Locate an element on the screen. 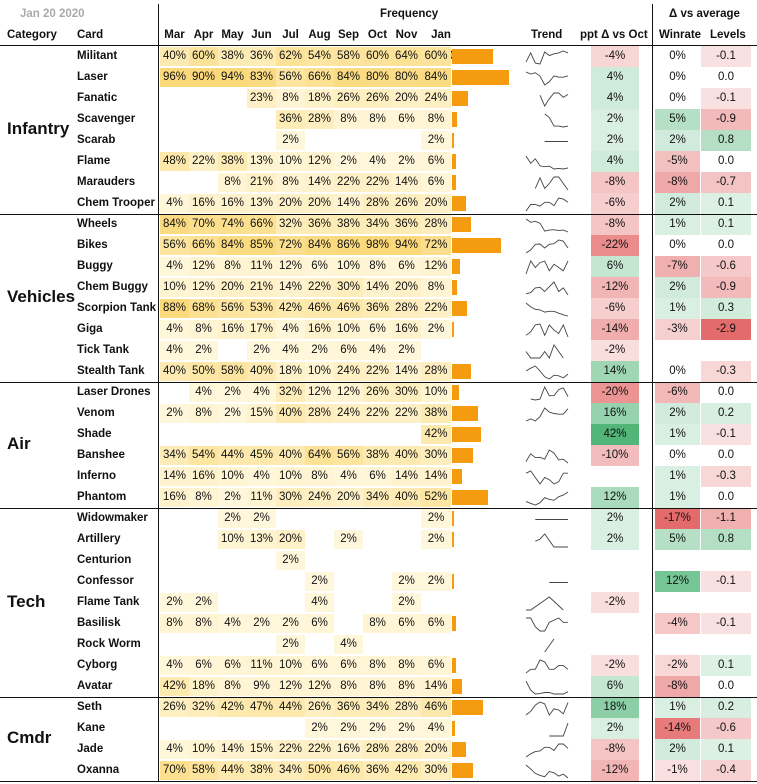 The width and height of the screenshot is (757, 784). freq-cell-jan-2020: 72% is located at coordinates (436, 245).